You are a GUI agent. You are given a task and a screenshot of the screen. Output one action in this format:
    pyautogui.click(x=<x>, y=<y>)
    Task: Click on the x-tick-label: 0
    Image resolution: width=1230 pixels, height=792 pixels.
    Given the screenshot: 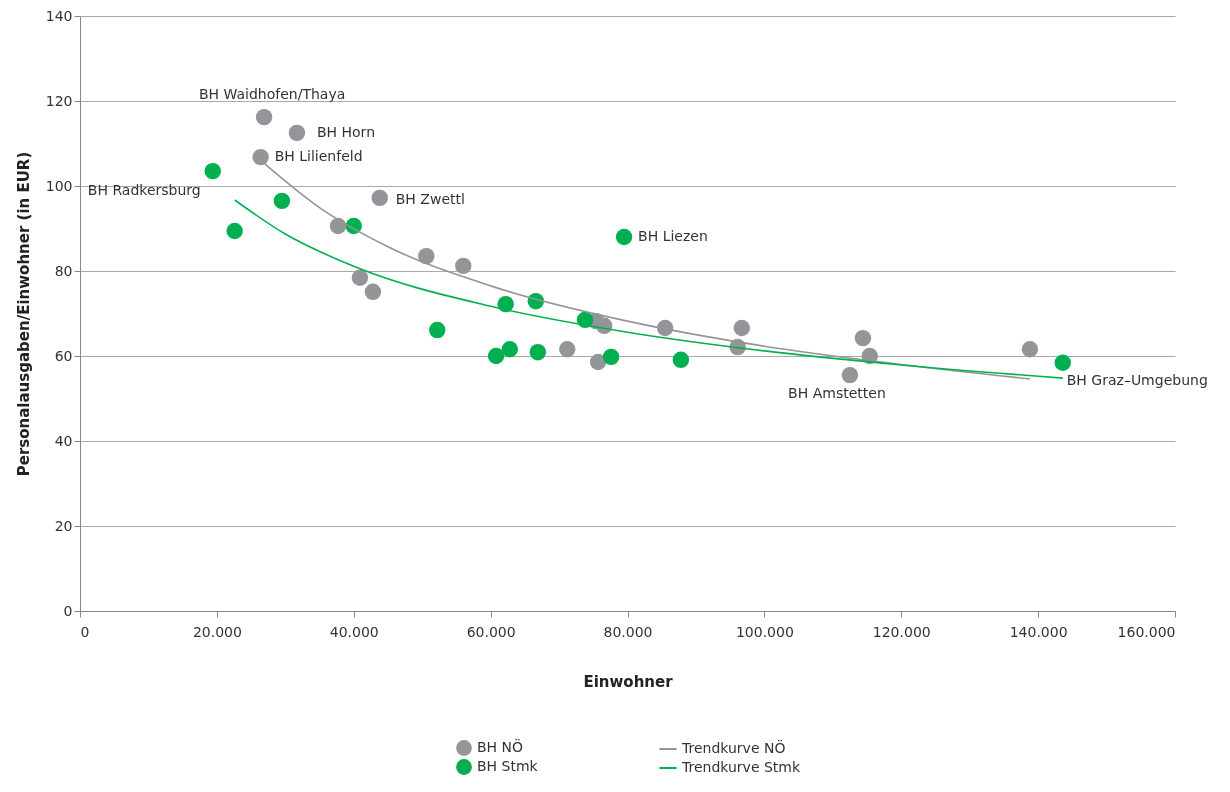 What is the action you would take?
    pyautogui.click(x=85, y=631)
    